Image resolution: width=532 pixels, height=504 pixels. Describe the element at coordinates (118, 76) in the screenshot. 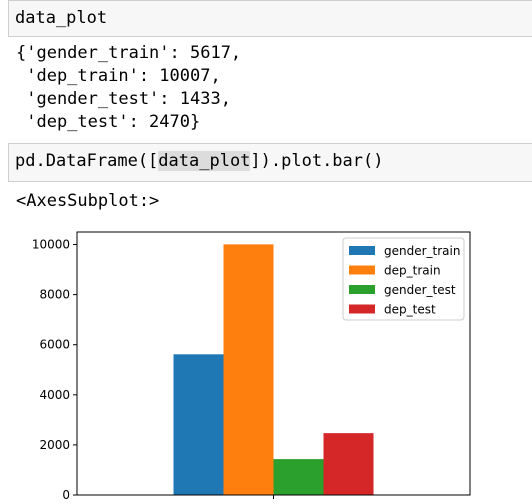

I see `output-line: 'dep_train': 10007,` at that location.